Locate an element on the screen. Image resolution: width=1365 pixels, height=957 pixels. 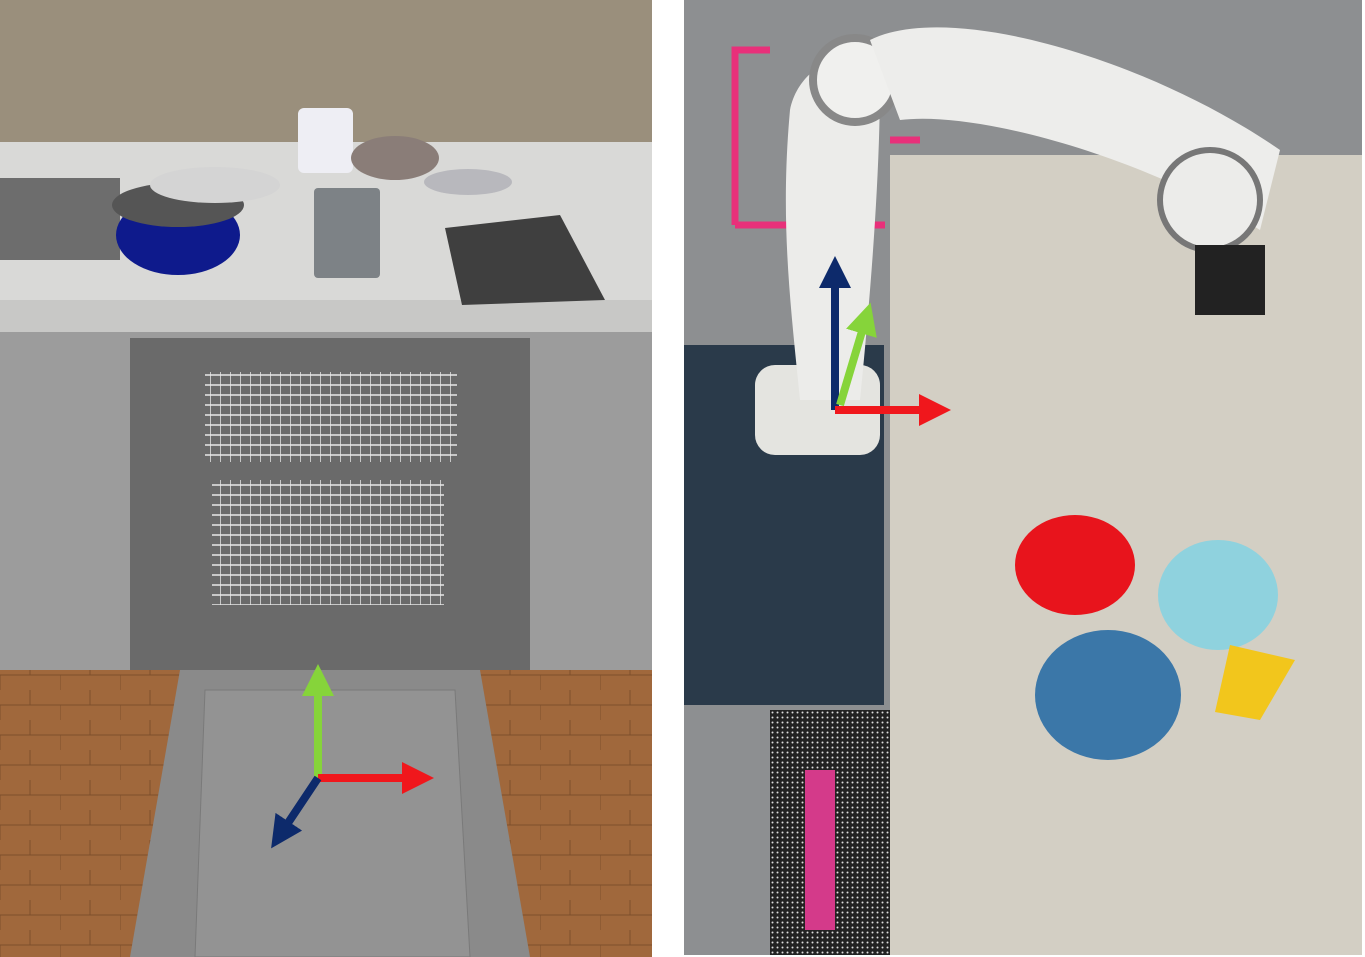
mug is located at coordinates (325, 140).